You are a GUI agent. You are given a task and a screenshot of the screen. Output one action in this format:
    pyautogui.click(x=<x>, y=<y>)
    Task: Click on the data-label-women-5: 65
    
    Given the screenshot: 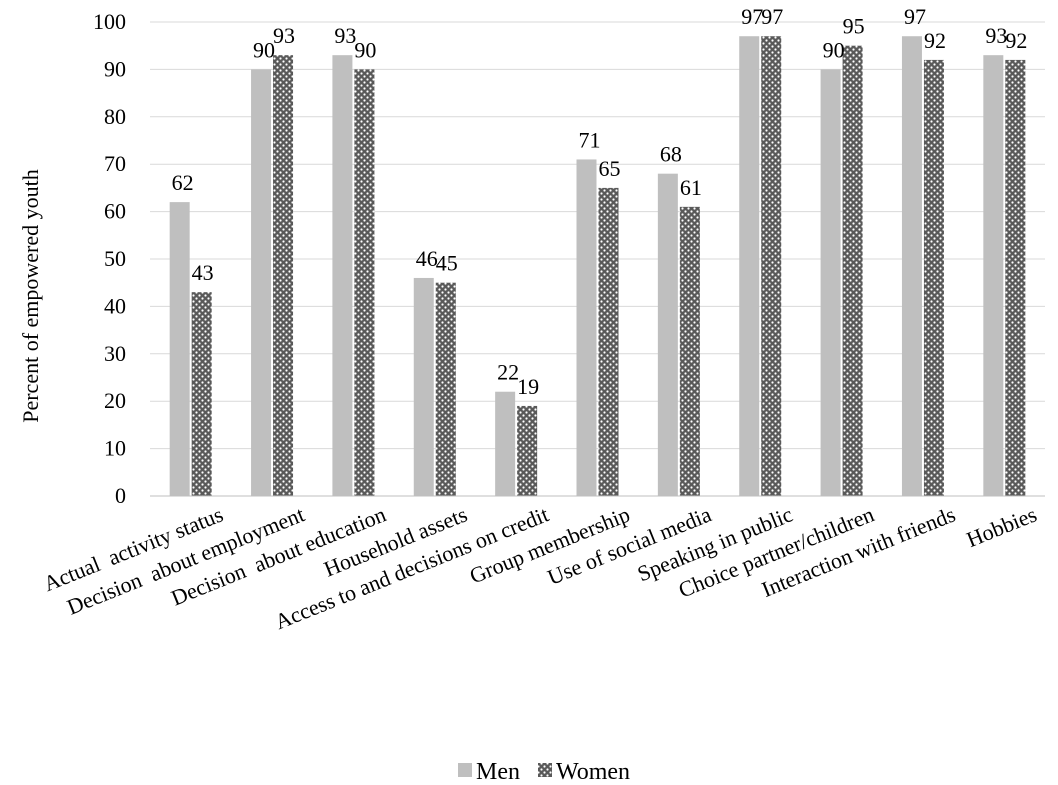 What is the action you would take?
    pyautogui.click(x=610, y=168)
    